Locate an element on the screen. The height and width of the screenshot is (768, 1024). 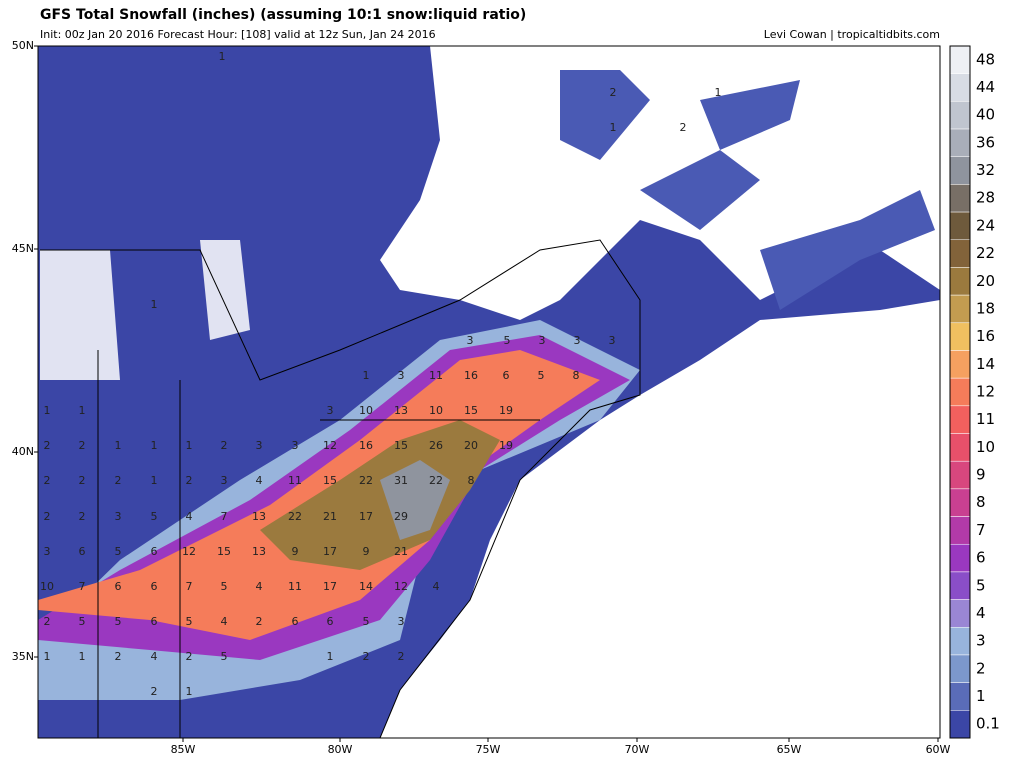
lat-label: 40N is located at coordinates (23, 451).